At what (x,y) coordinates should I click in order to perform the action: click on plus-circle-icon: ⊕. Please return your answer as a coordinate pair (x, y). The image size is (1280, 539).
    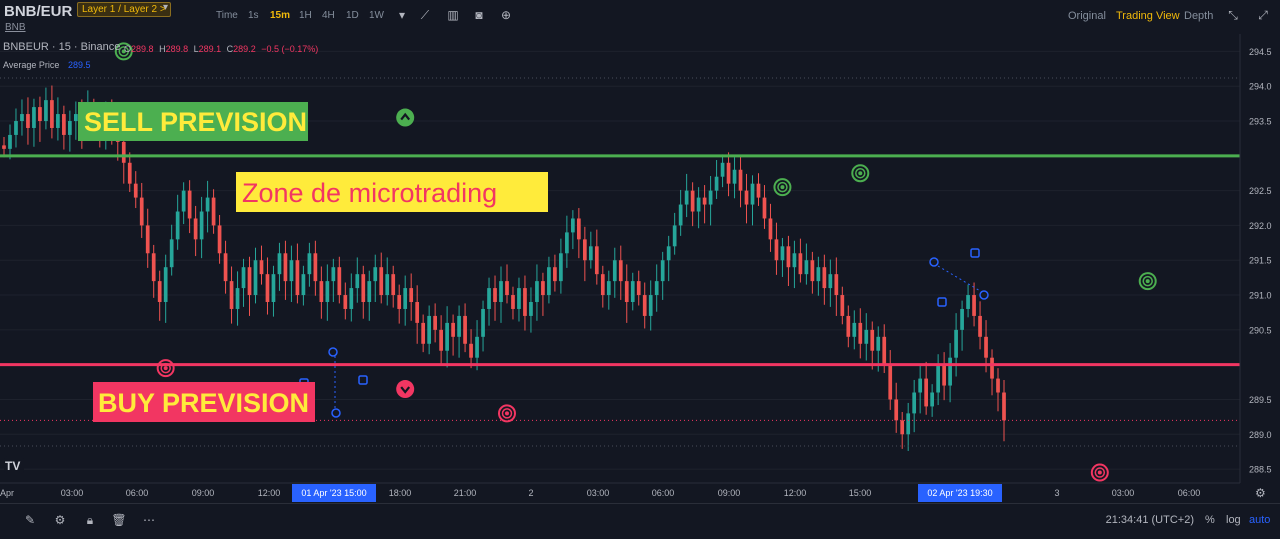
    Looking at the image, I should click on (506, 15).